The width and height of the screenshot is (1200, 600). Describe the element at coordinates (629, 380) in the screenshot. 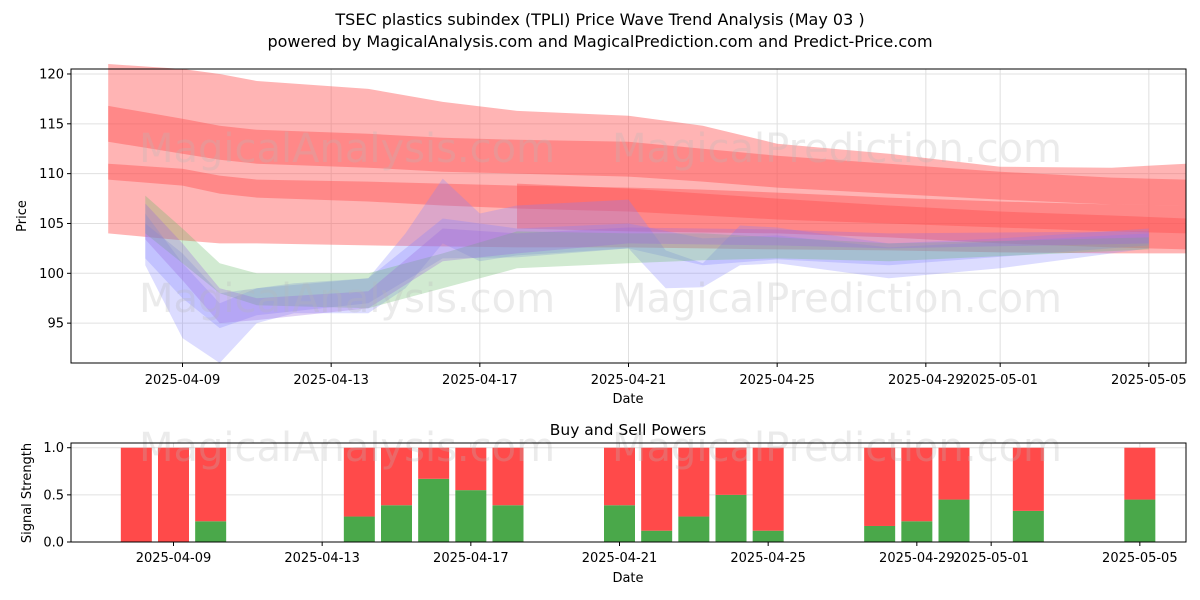

I see `price-x-tick-label: 2025-04-21` at that location.